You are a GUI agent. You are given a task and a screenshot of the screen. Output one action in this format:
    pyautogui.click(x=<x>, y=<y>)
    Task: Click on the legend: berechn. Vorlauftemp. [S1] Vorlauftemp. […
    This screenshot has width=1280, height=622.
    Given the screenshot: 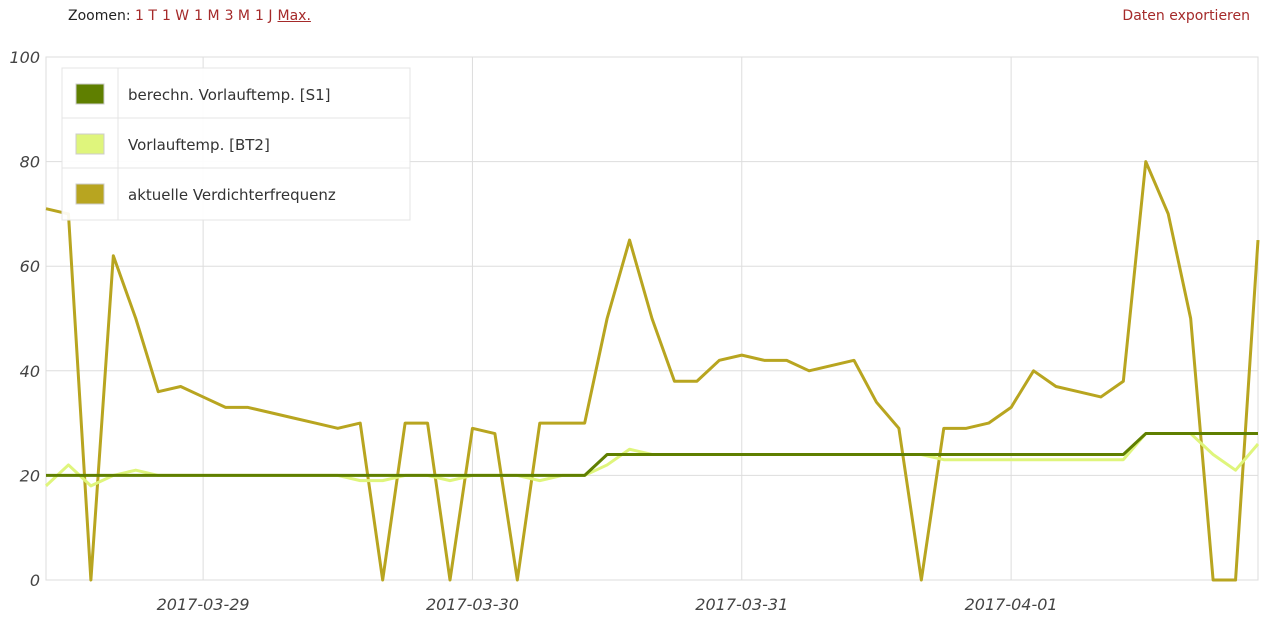 What is the action you would take?
    pyautogui.click(x=236, y=144)
    